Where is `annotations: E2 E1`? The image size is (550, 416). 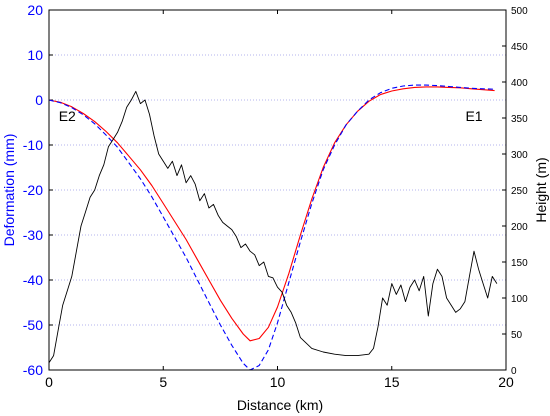
annotations: E2 E1 is located at coordinates (271, 116).